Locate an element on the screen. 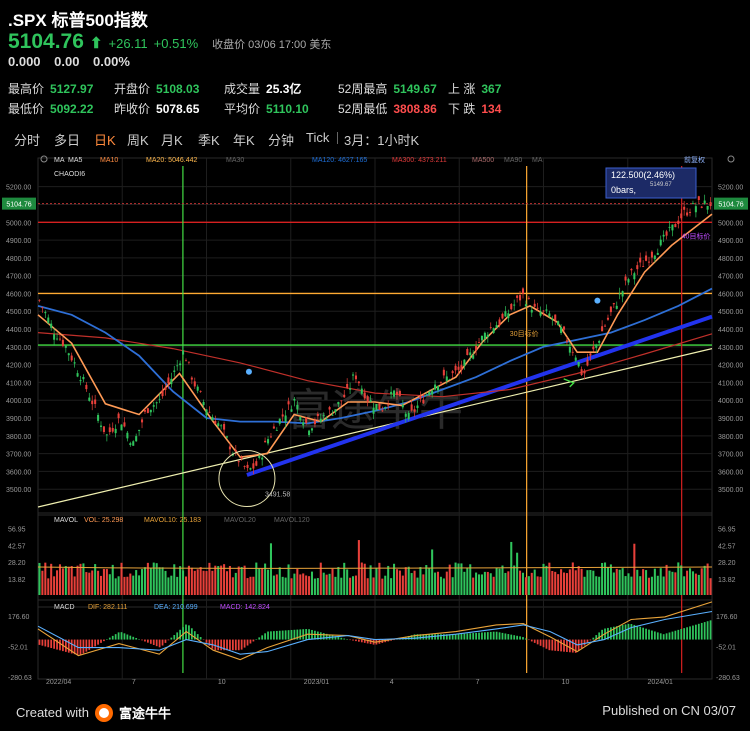 This screenshot has width=750, height=731. tab-9: 3月：1小时K is located at coordinates (382, 140).